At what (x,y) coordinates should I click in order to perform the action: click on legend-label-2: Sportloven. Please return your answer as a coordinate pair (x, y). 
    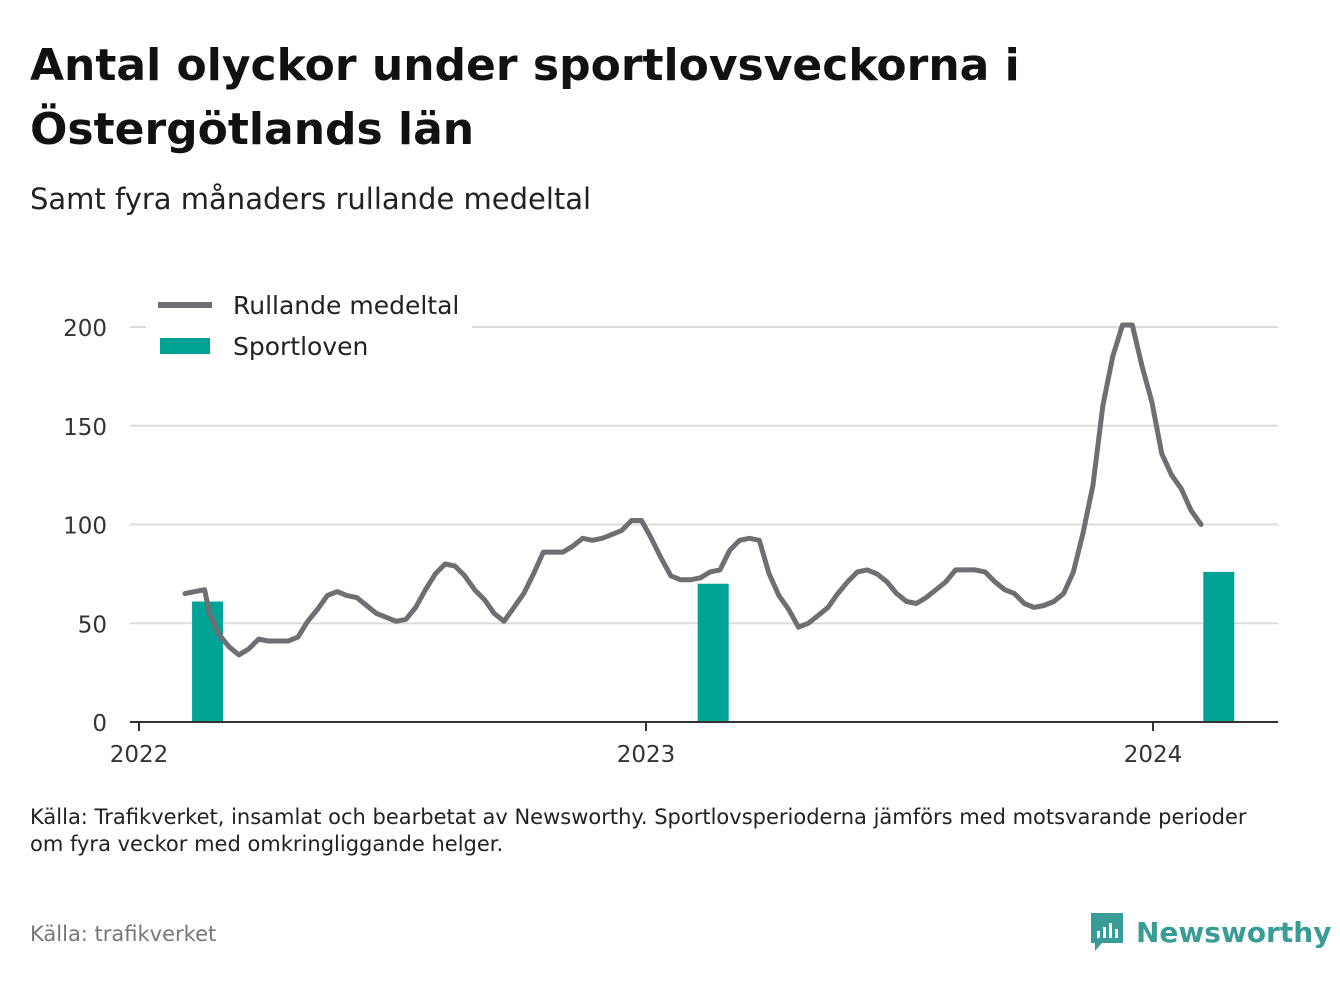
    Looking at the image, I should click on (300, 346).